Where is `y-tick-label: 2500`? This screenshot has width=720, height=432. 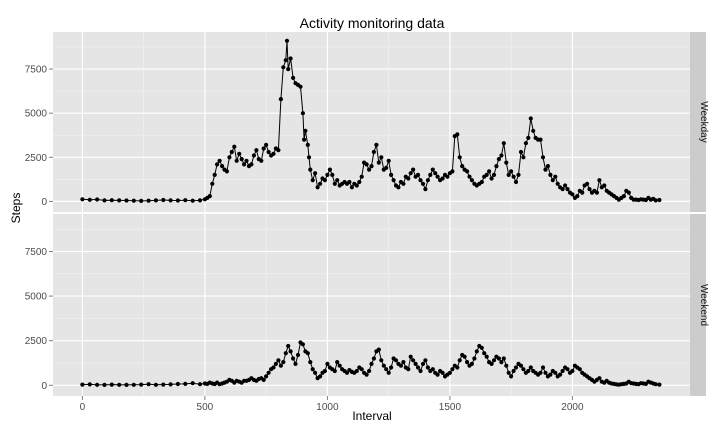 y-tick-label: 2500 is located at coordinates (36, 341).